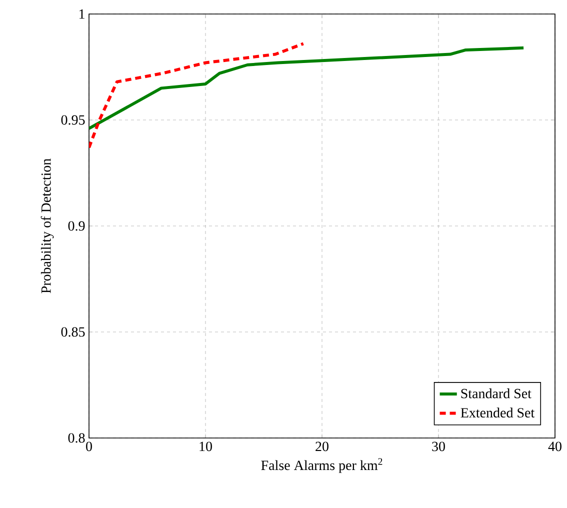  I want to click on legend-label: Standard Set, so click(496, 393).